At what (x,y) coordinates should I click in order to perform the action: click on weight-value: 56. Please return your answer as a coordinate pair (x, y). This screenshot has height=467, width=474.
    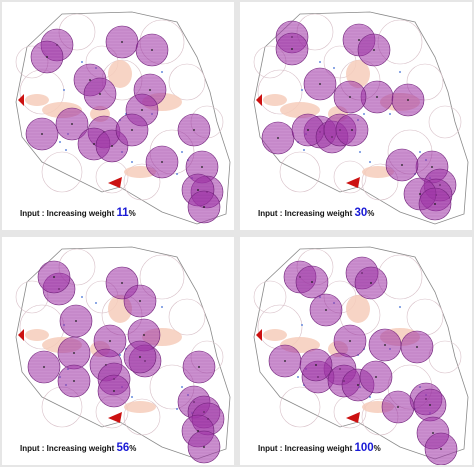
    Looking at the image, I should click on (123, 448).